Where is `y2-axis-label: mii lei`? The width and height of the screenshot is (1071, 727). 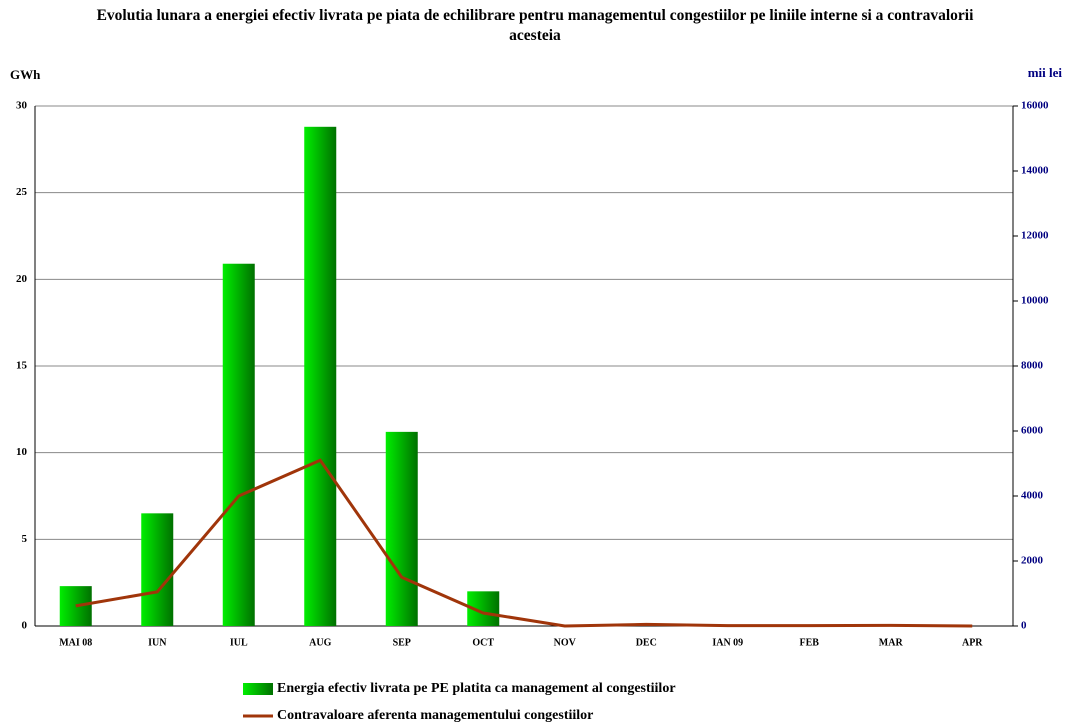
y2-axis-label: mii lei is located at coordinates (1045, 72).